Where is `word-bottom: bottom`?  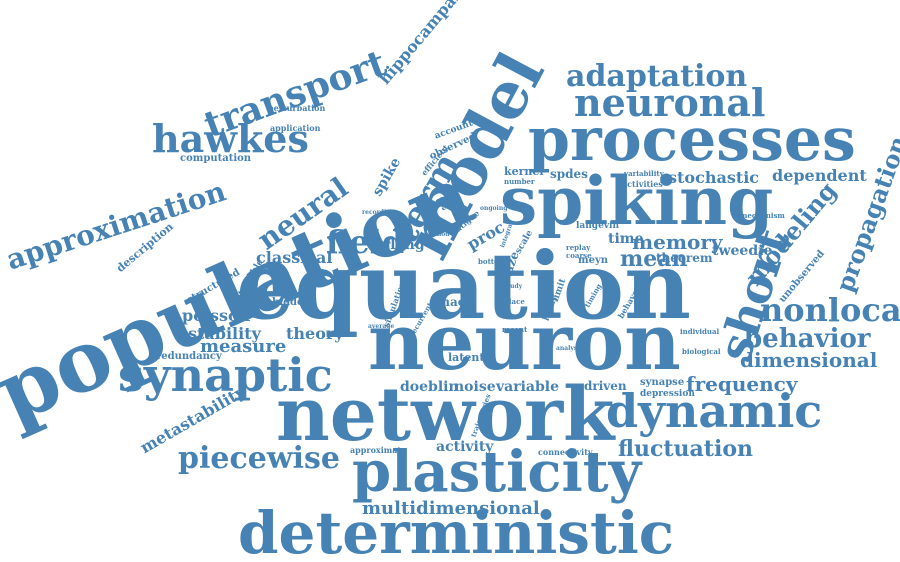
word-bottom: bottom is located at coordinates (492, 261).